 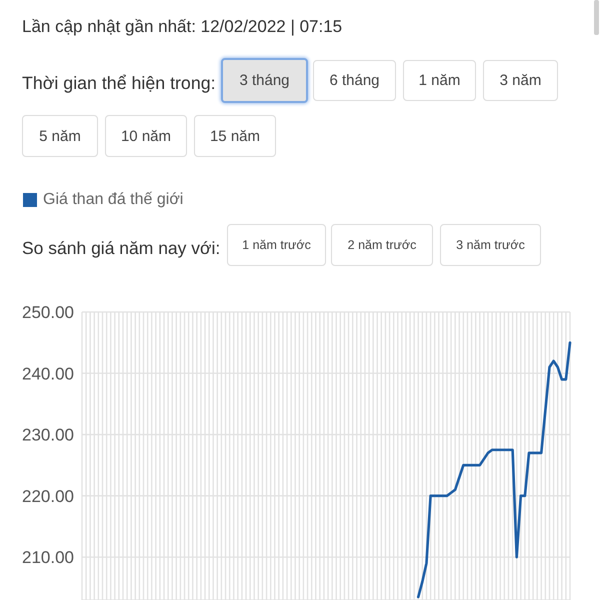 I want to click on line-series, so click(x=494, y=469).